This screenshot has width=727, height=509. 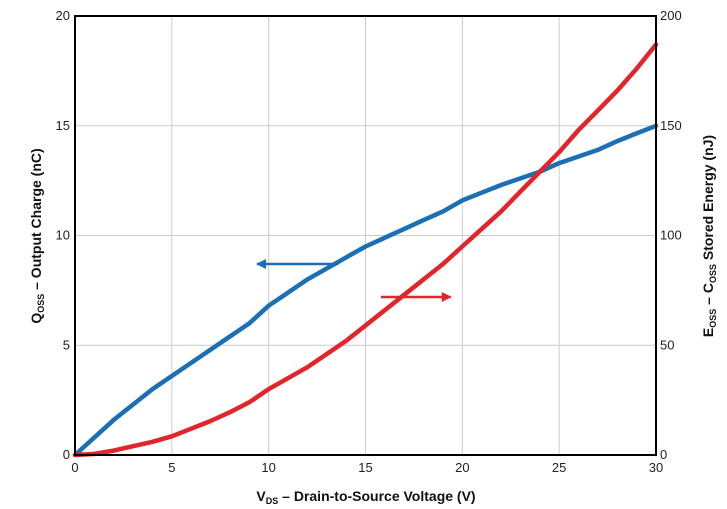 I want to click on x-tick-label: 25, so click(x=559, y=467).